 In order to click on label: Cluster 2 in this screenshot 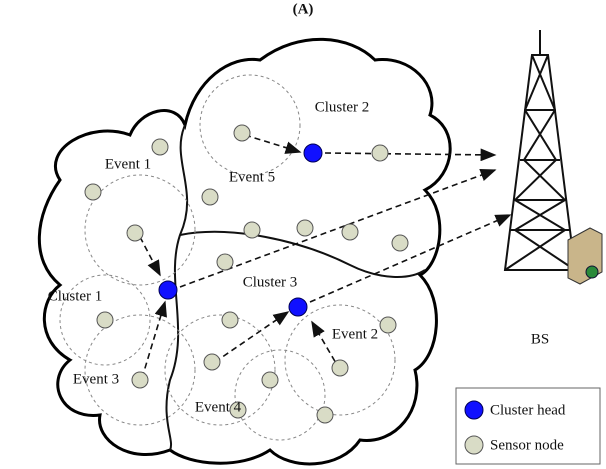, I will do `click(342, 107)`.